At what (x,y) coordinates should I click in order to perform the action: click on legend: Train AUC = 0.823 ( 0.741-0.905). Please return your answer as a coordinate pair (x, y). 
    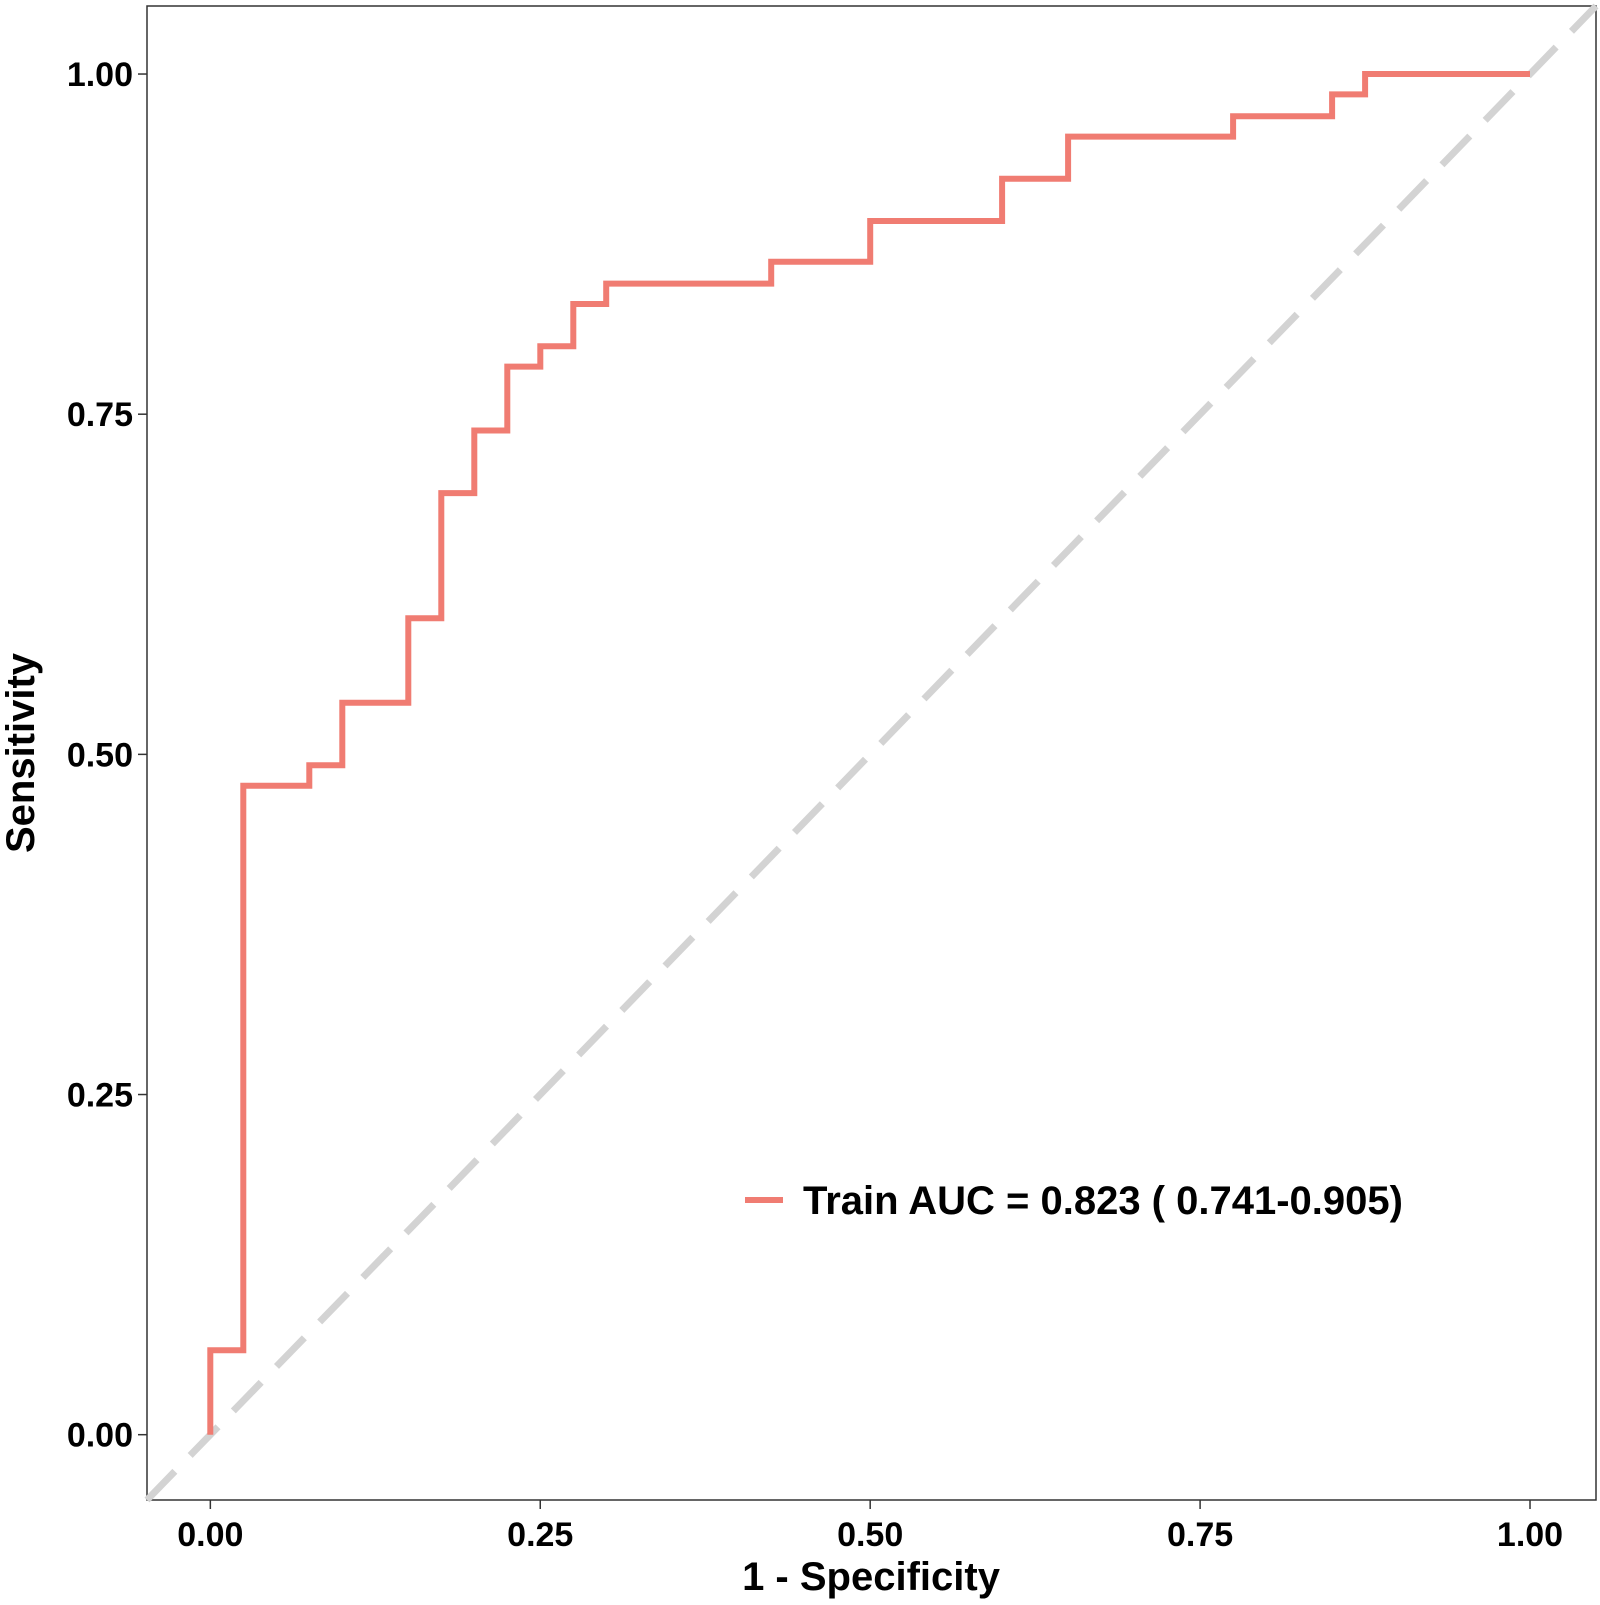
    Looking at the image, I should click on (1074, 1201).